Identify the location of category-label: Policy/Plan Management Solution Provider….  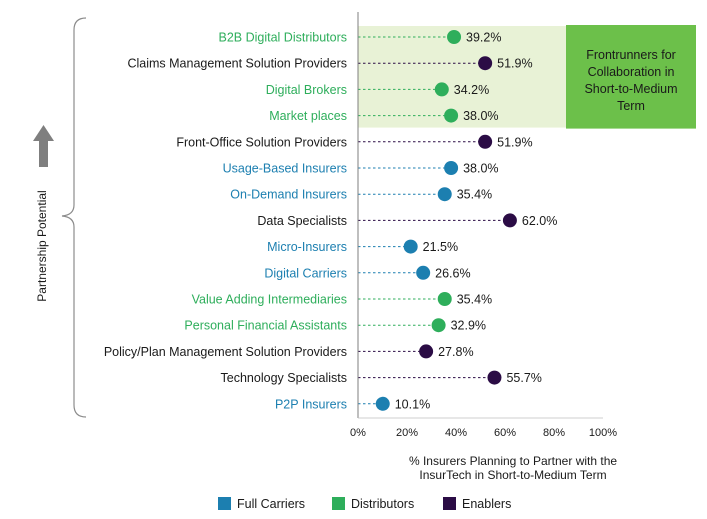
(225, 352).